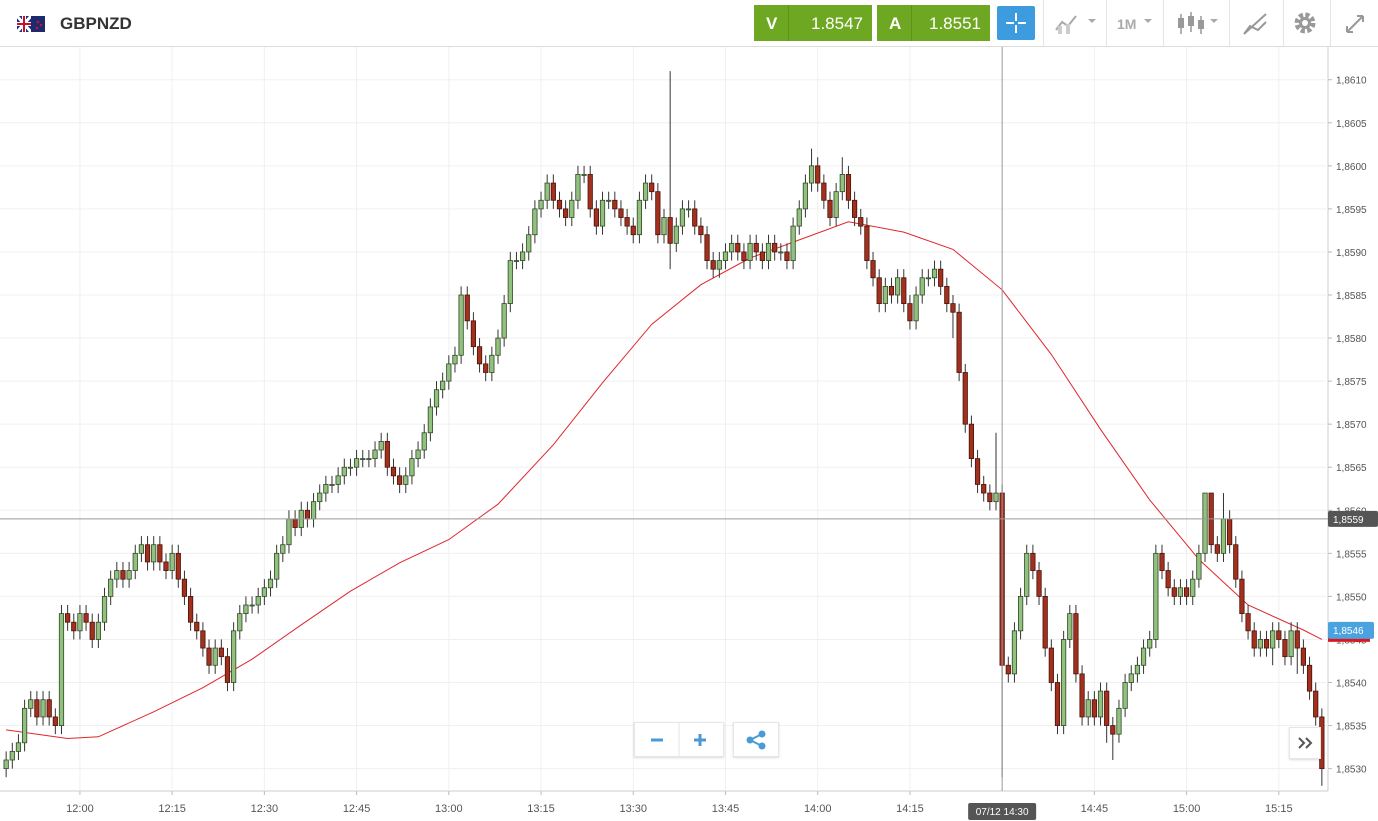  I want to click on buy-button: A 1.8551, so click(933, 23).